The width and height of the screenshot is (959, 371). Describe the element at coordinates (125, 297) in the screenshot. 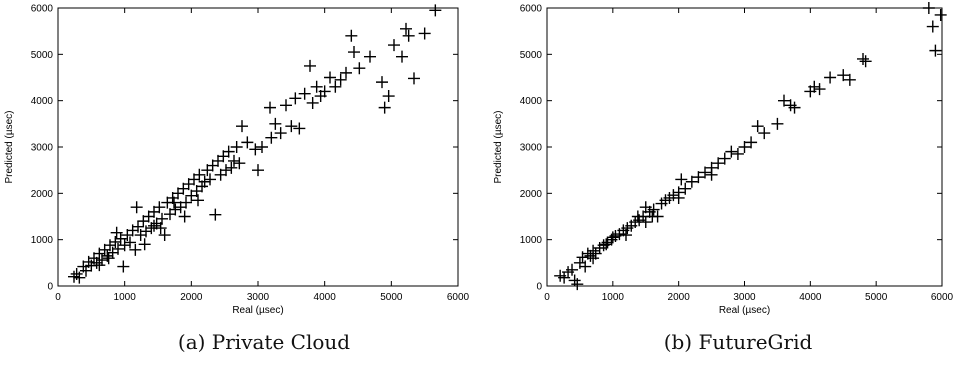

I see `x-tick-label: 1000` at that location.